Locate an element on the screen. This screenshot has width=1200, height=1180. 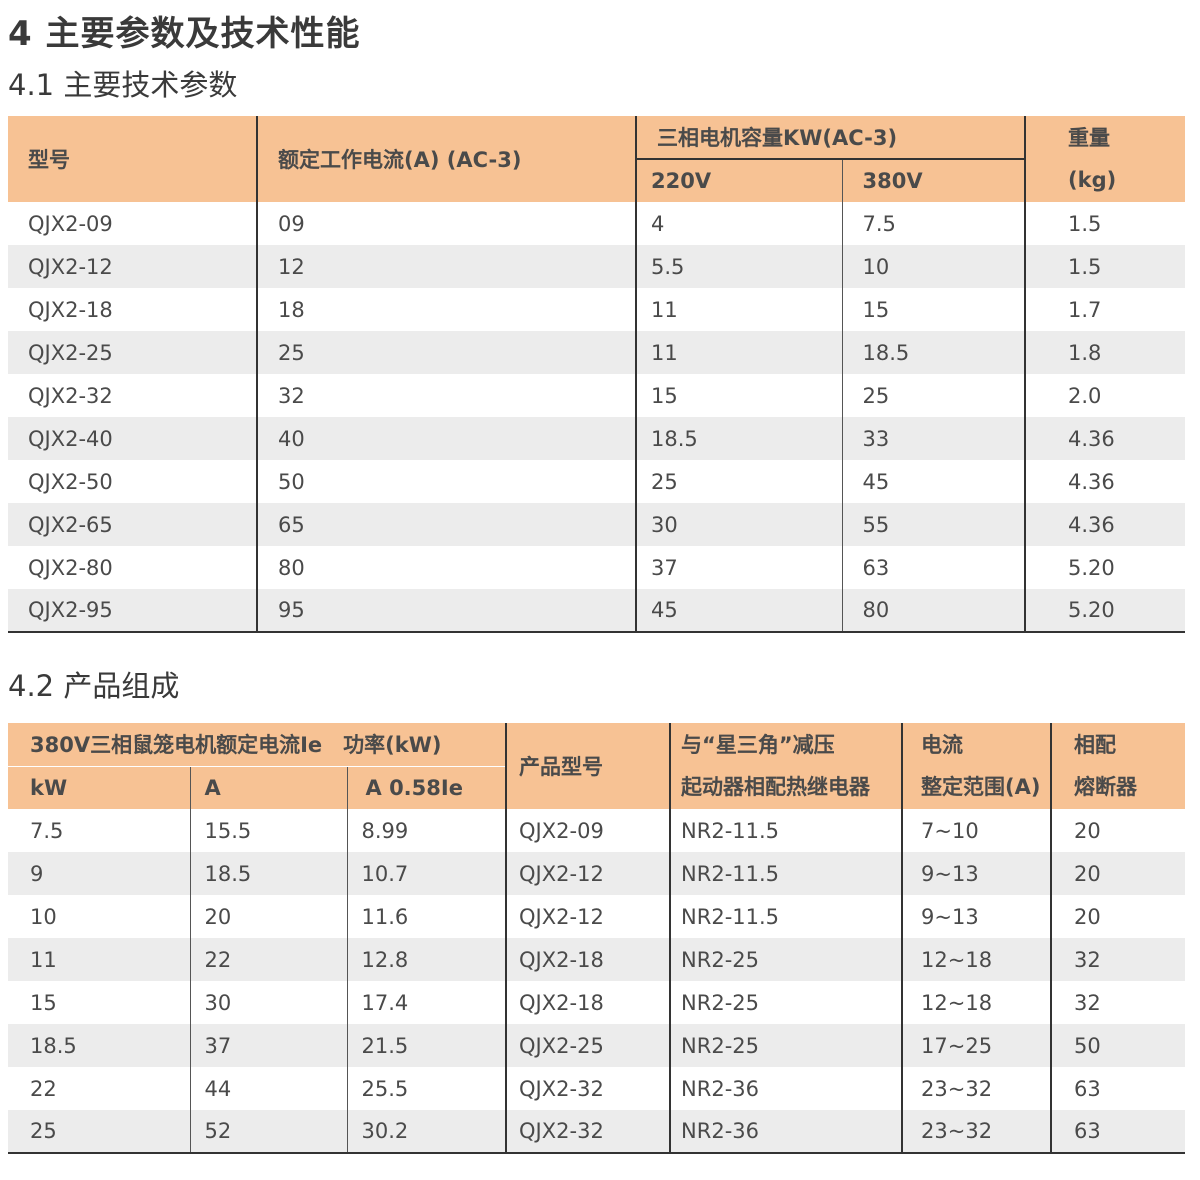
cell-a: 52 is located at coordinates (269, 1132).